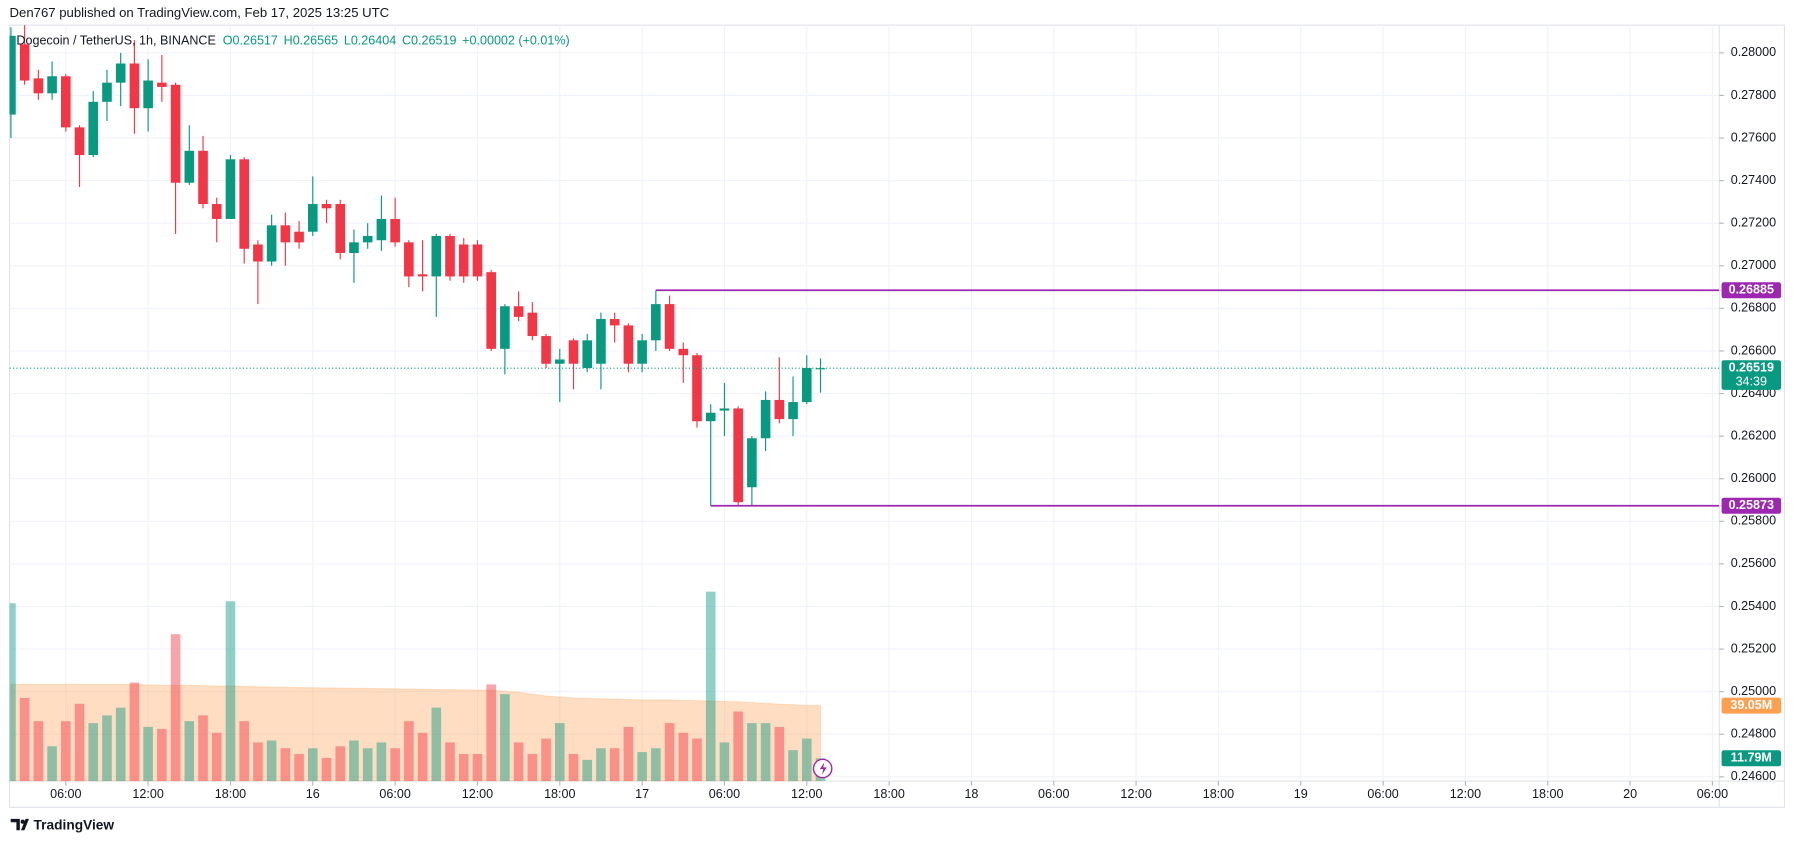 This screenshot has width=1794, height=844. Describe the element at coordinates (429, 40) in the screenshot. I see `legend-value: C0.26519` at that location.